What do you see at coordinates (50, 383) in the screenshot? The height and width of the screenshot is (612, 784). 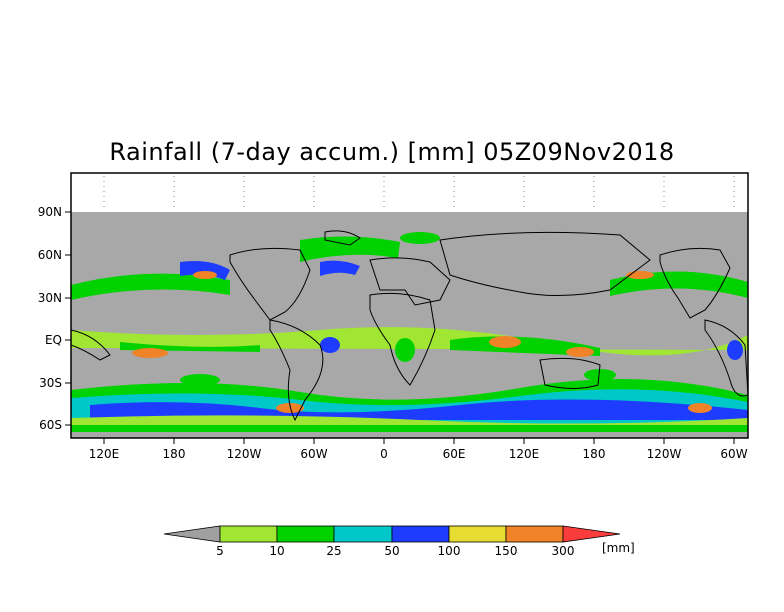 I see `lat-label: 30S` at bounding box center [50, 383].